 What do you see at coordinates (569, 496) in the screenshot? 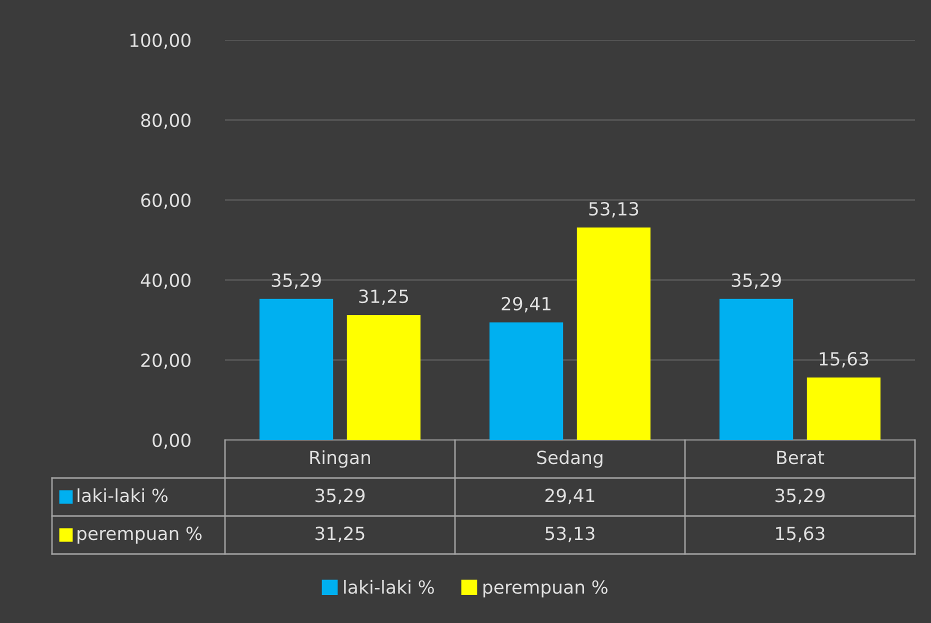
I see `data-label: 29,41` at bounding box center [569, 496].